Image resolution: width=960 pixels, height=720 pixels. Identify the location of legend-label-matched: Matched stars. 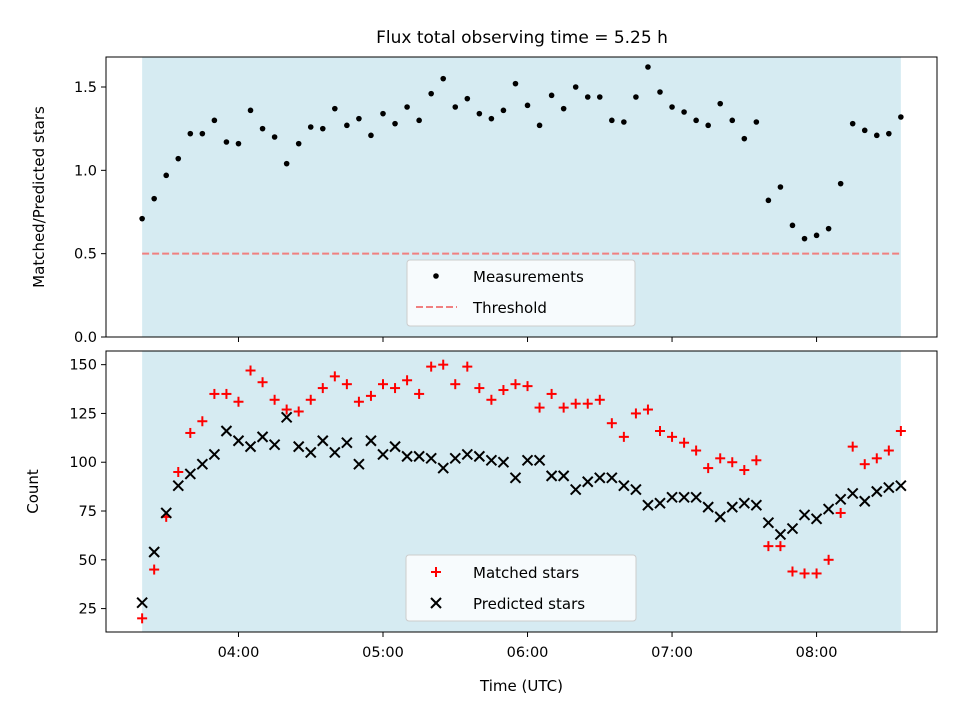
(526, 573).